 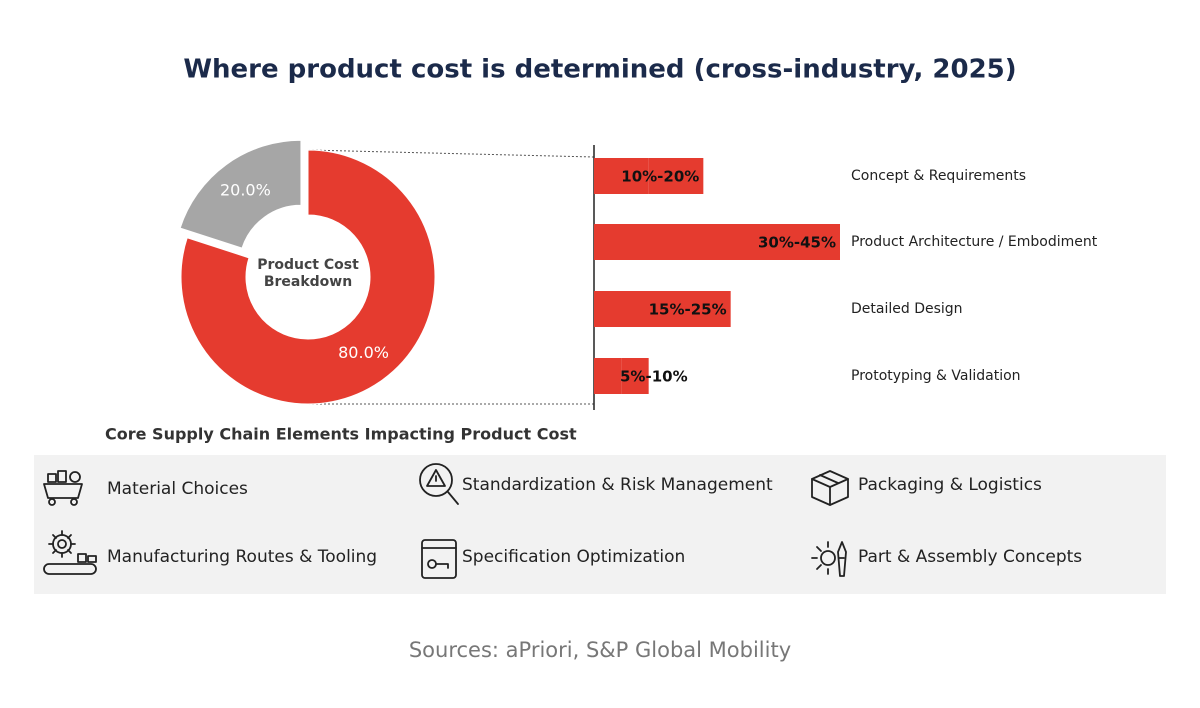 I want to click on bar-label: 5%-10%, so click(x=654, y=377).